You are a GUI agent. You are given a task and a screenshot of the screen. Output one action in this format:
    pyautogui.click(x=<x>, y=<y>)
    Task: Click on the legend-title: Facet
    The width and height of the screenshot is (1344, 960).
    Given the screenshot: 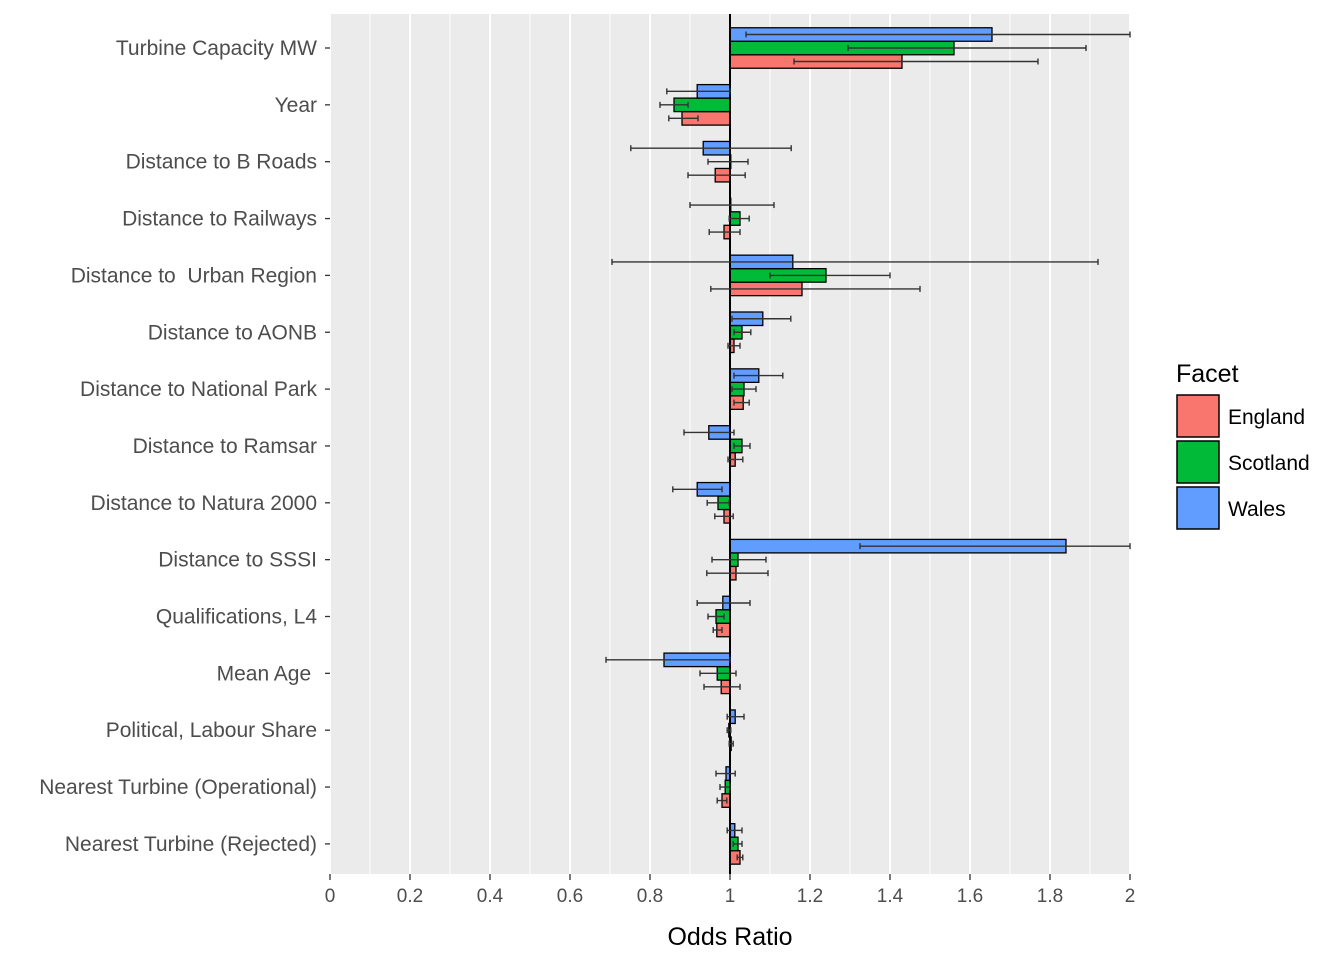 What is the action you would take?
    pyautogui.click(x=1207, y=374)
    